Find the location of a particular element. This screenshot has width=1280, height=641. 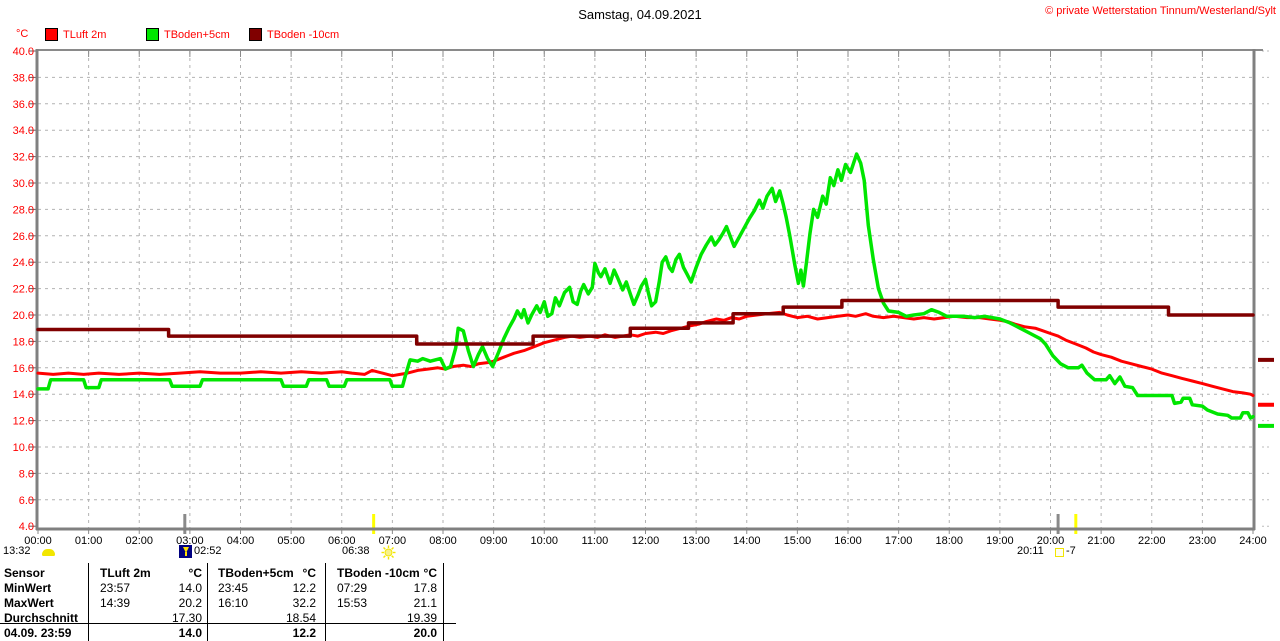

y-tick-label: 24.0 is located at coordinates (23, 263).